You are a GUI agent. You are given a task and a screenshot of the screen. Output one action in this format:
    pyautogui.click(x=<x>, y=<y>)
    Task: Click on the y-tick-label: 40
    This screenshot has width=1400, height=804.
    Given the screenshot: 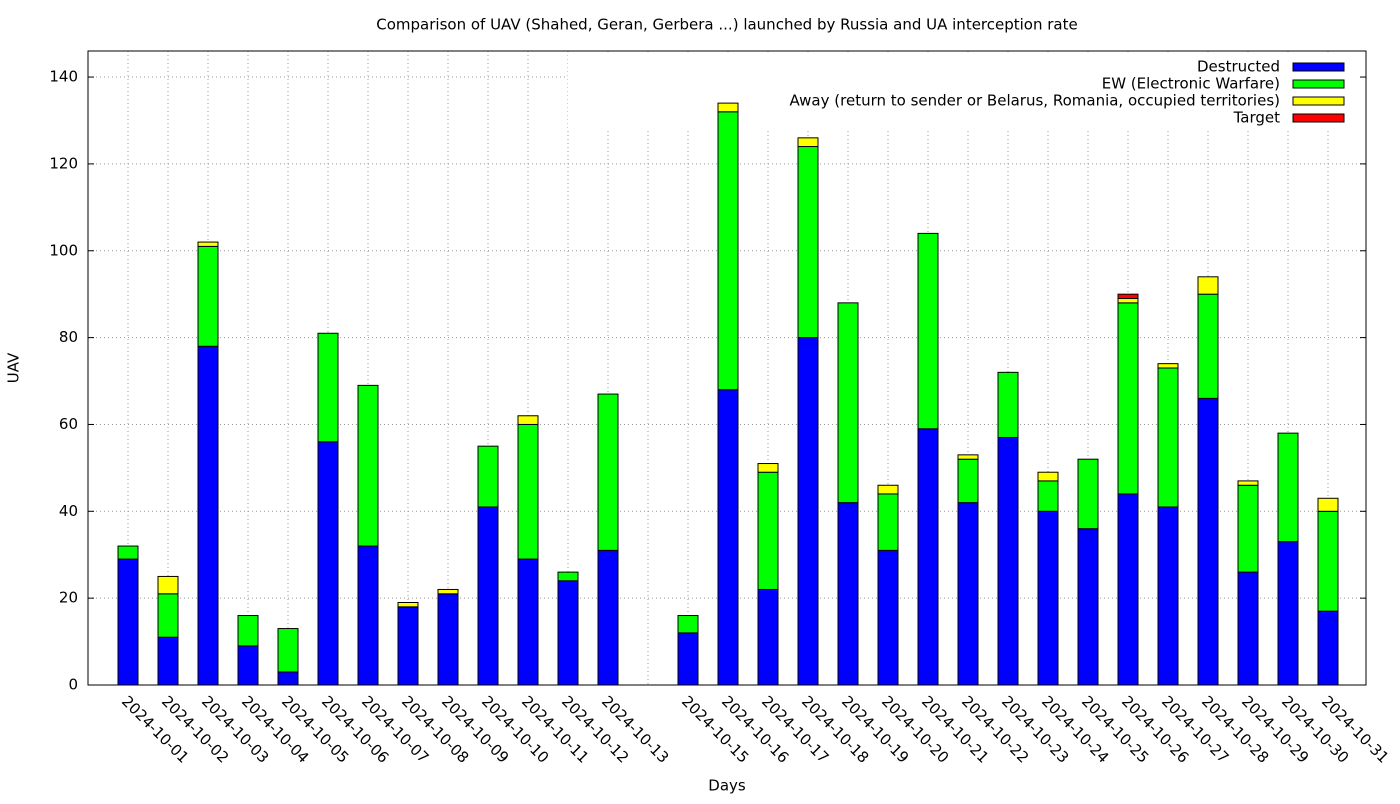 What is the action you would take?
    pyautogui.click(x=68, y=511)
    